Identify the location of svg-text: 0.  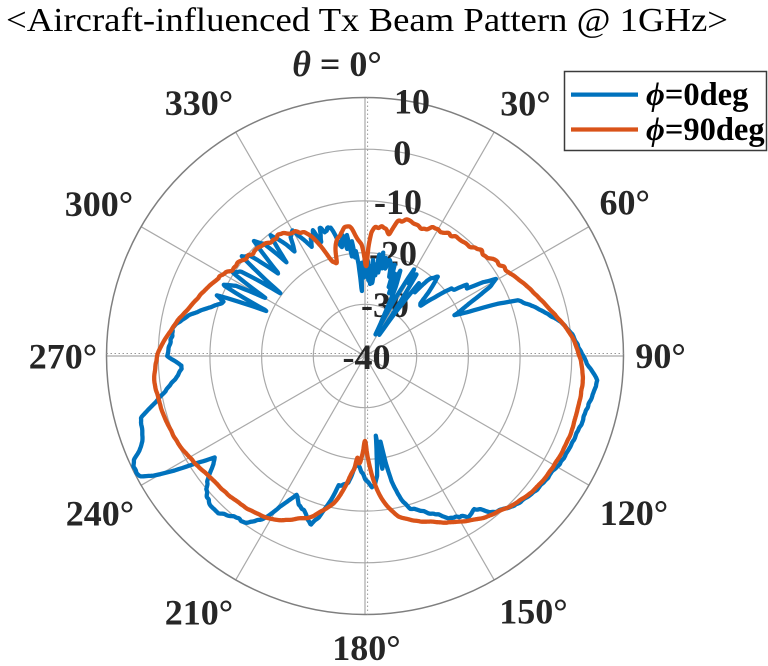
(402, 153).